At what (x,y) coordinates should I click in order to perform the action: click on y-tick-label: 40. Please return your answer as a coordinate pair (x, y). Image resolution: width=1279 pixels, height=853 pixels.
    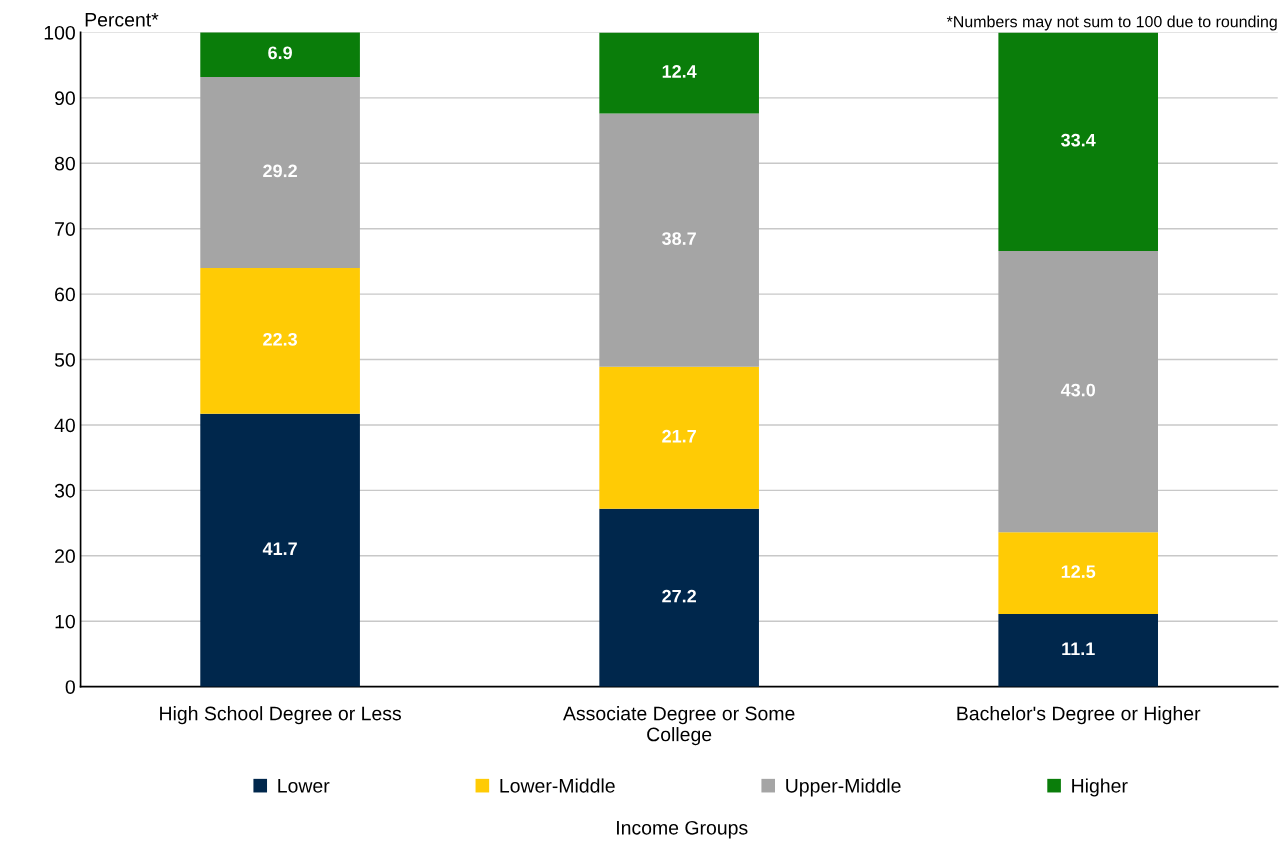
    Looking at the image, I should click on (64, 425).